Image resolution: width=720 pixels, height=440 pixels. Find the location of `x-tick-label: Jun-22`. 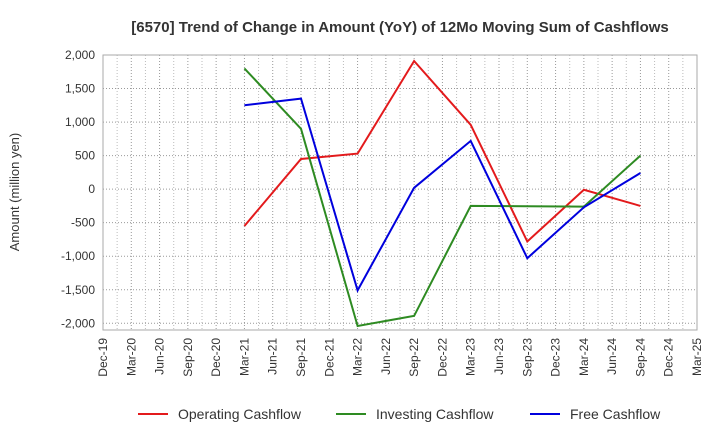

x-tick-label: Jun-22 is located at coordinates (386, 356).